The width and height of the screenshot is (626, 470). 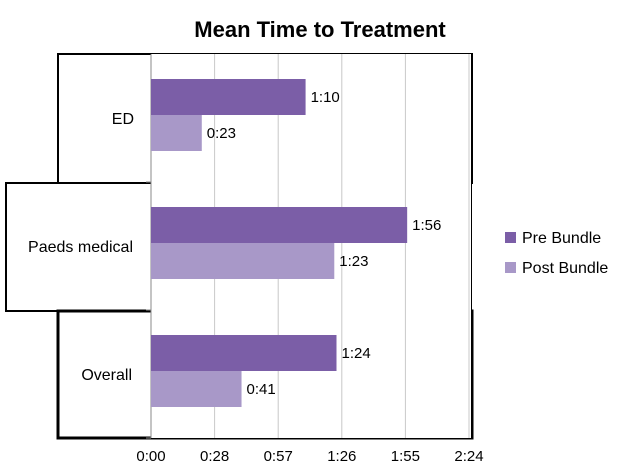 What do you see at coordinates (196, 389) in the screenshot?
I see `bar-post-bundle-overall` at bounding box center [196, 389].